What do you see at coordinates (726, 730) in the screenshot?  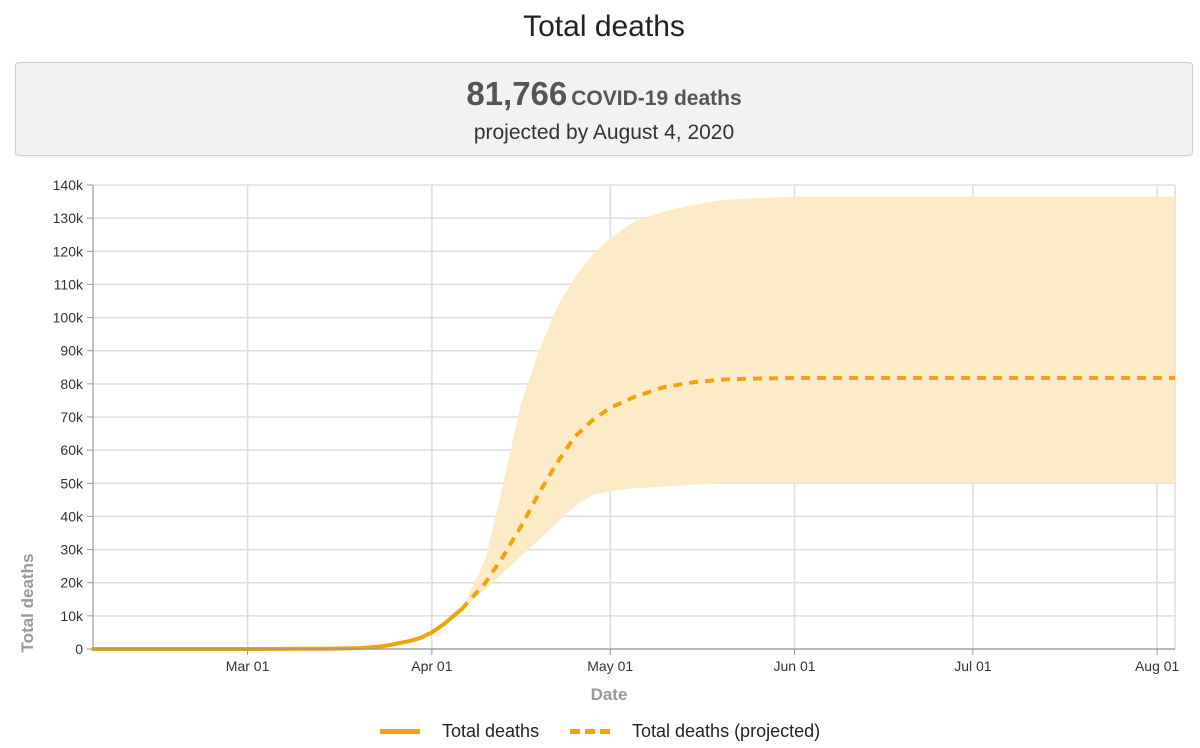 I see `legend-label: Total deaths (projected)` at bounding box center [726, 730].